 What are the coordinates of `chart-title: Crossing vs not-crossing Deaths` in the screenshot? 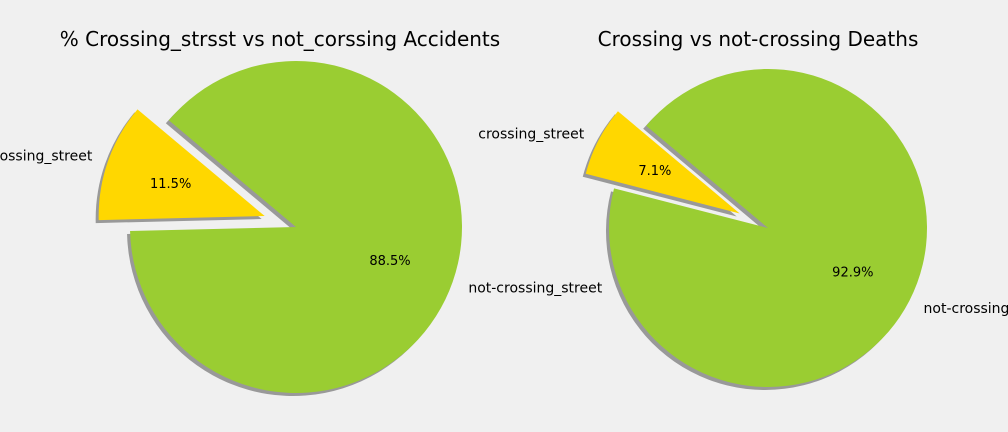 It's located at (758, 39).